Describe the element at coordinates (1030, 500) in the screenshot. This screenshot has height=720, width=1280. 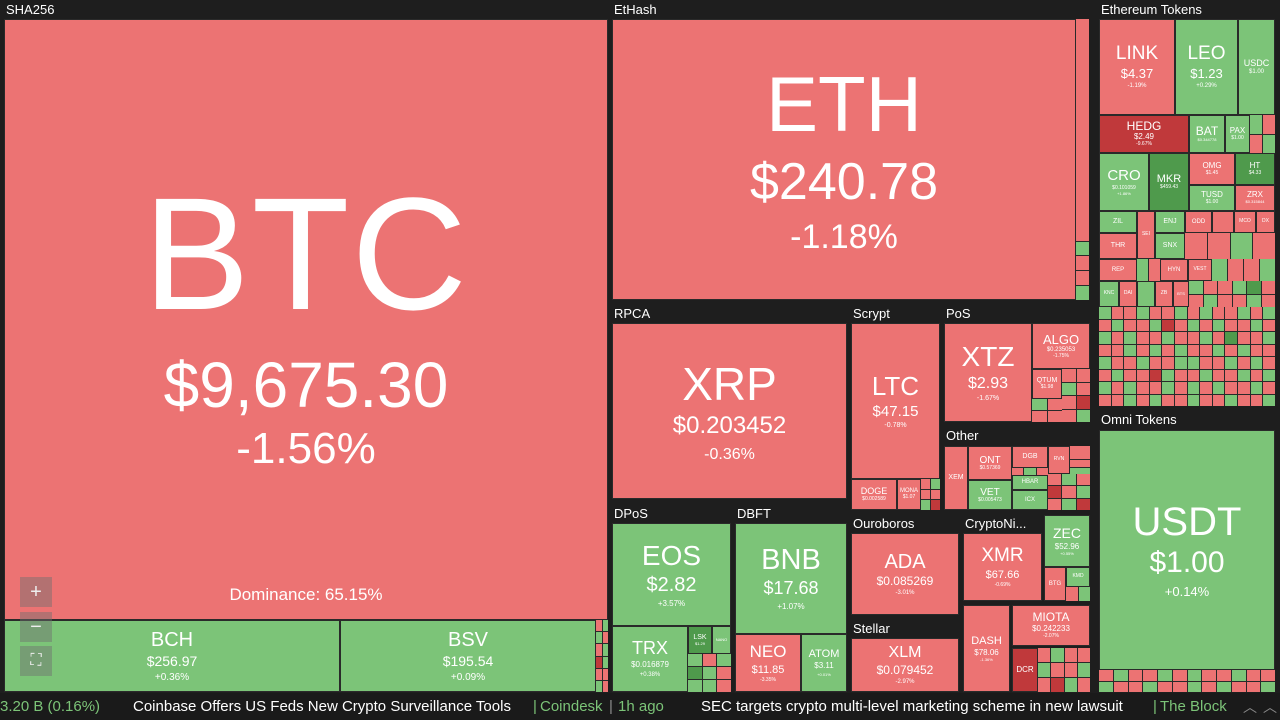
I see `tile-icx: ICX` at that location.